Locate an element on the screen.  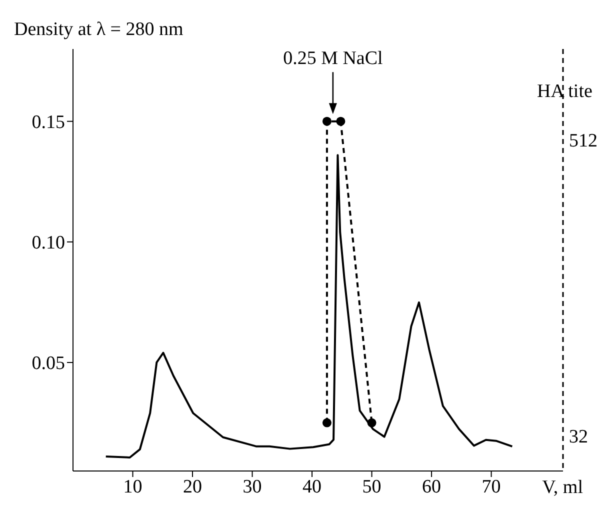
annotation: 0.25 M NaCl is located at coordinates (333, 59).